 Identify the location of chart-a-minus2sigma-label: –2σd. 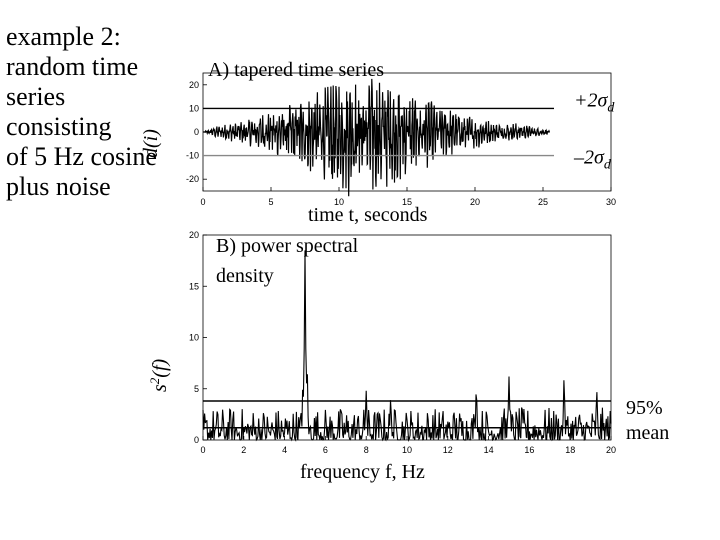
(592, 160).